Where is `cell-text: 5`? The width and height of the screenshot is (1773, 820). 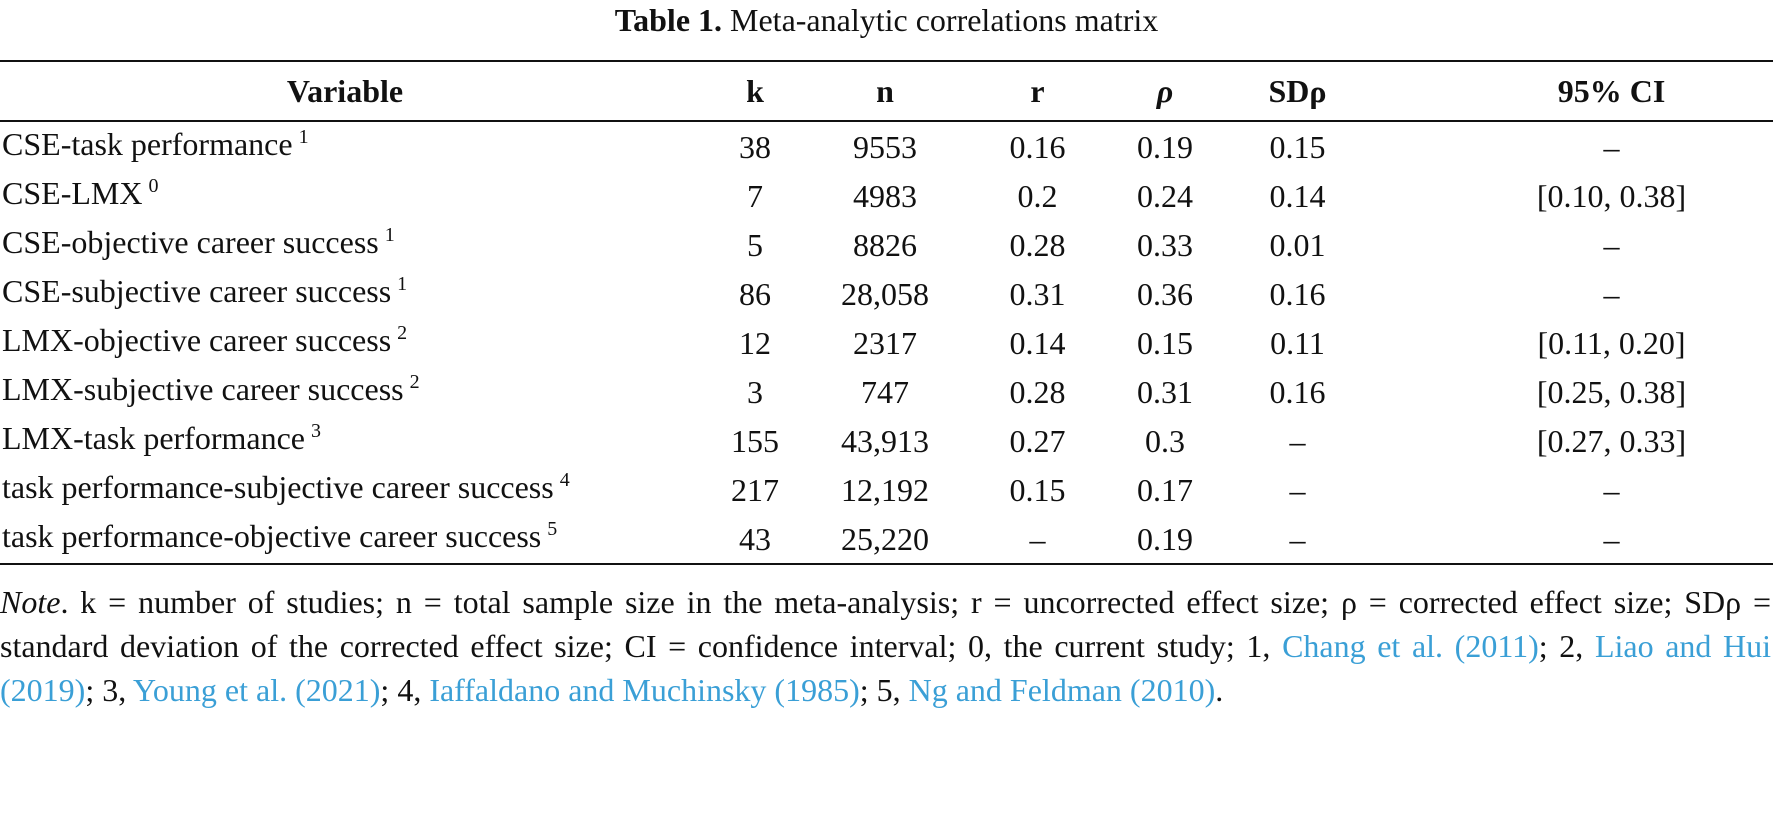
cell-text: 5 is located at coordinates (755, 244).